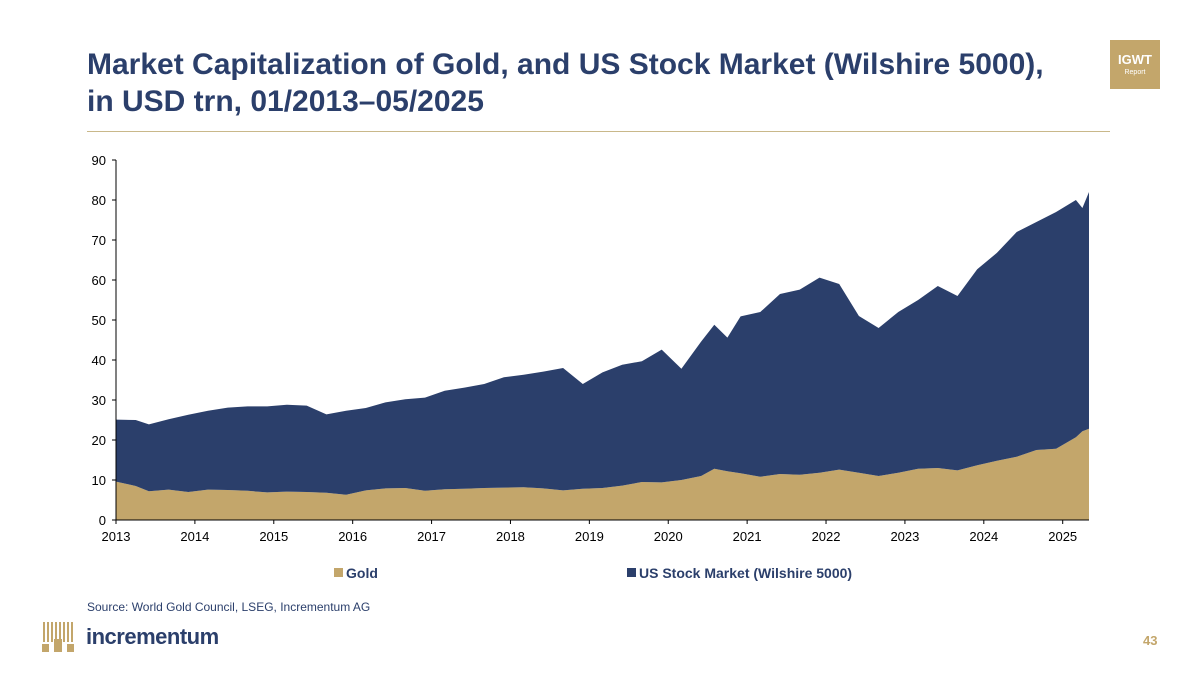  Describe the element at coordinates (99, 240) in the screenshot. I see `y-tick-label: 70` at that location.